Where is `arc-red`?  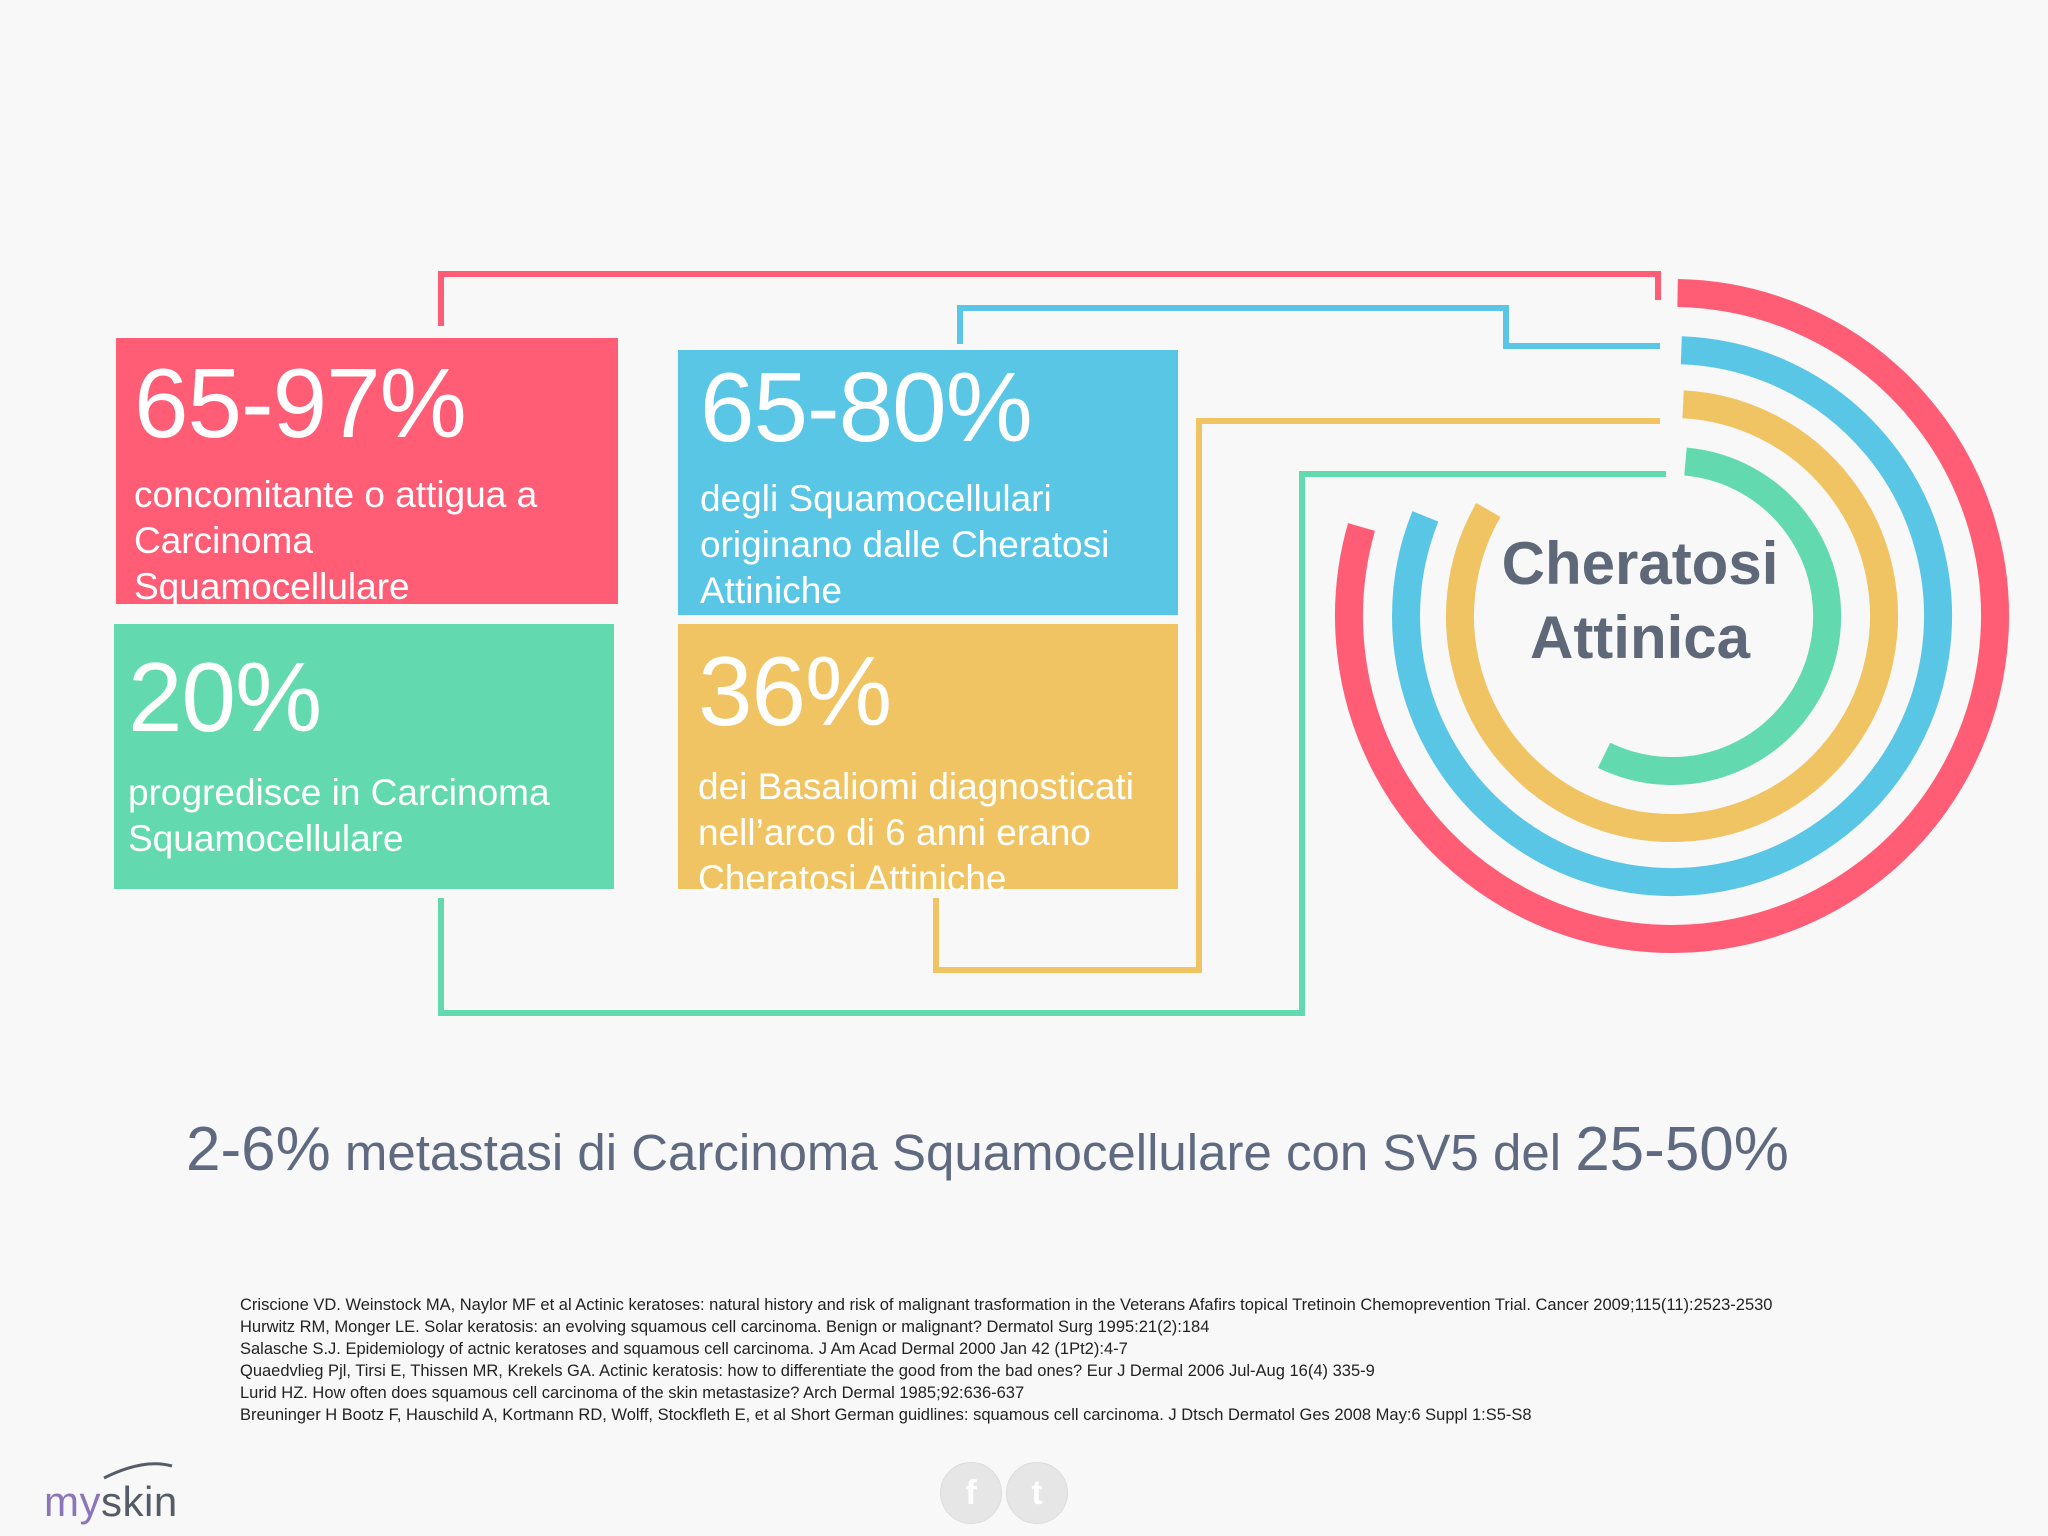
arc-red is located at coordinates (1672, 616).